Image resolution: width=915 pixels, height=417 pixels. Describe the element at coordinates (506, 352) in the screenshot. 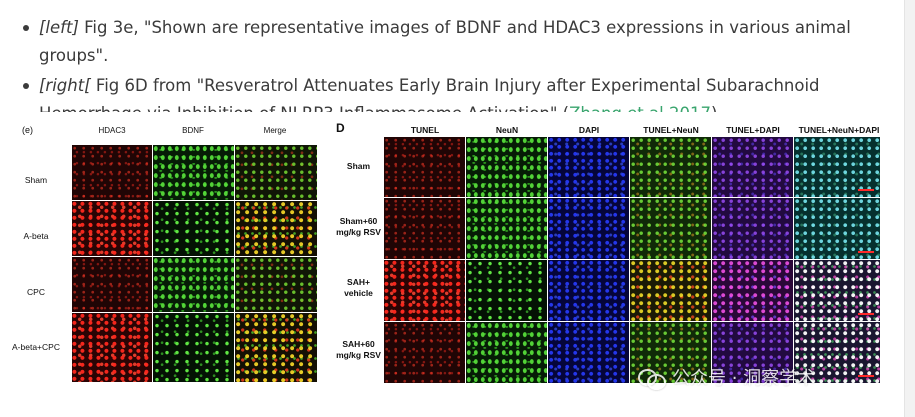

I see `micrograph-neun-sah-rsv` at that location.